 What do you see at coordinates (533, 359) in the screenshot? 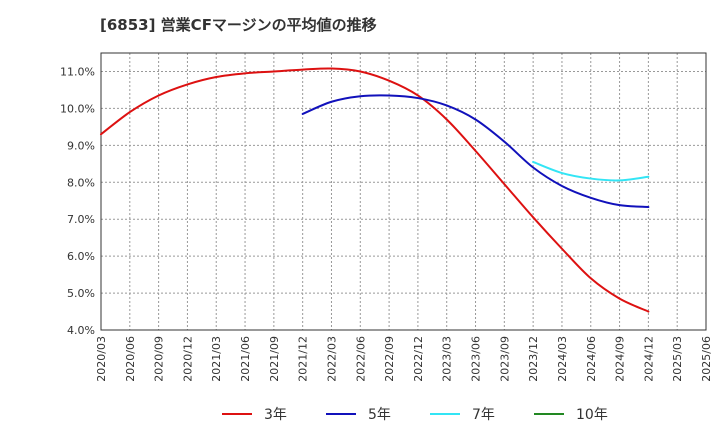
I see `x-tick-label: 2023/12` at bounding box center [533, 359].